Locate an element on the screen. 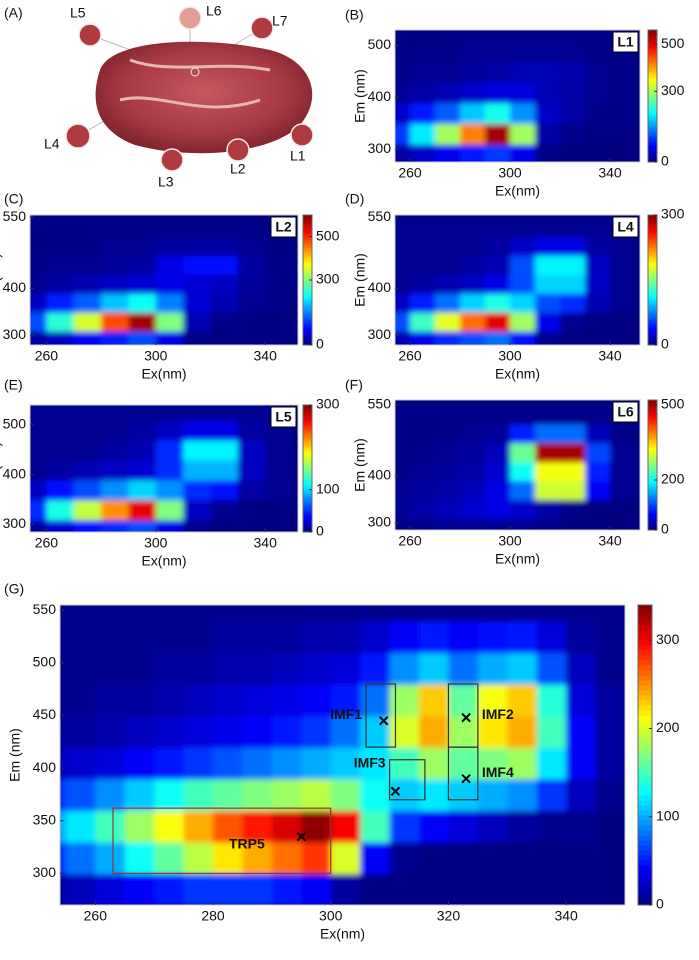  inset-label: L2 is located at coordinates (283, 227).